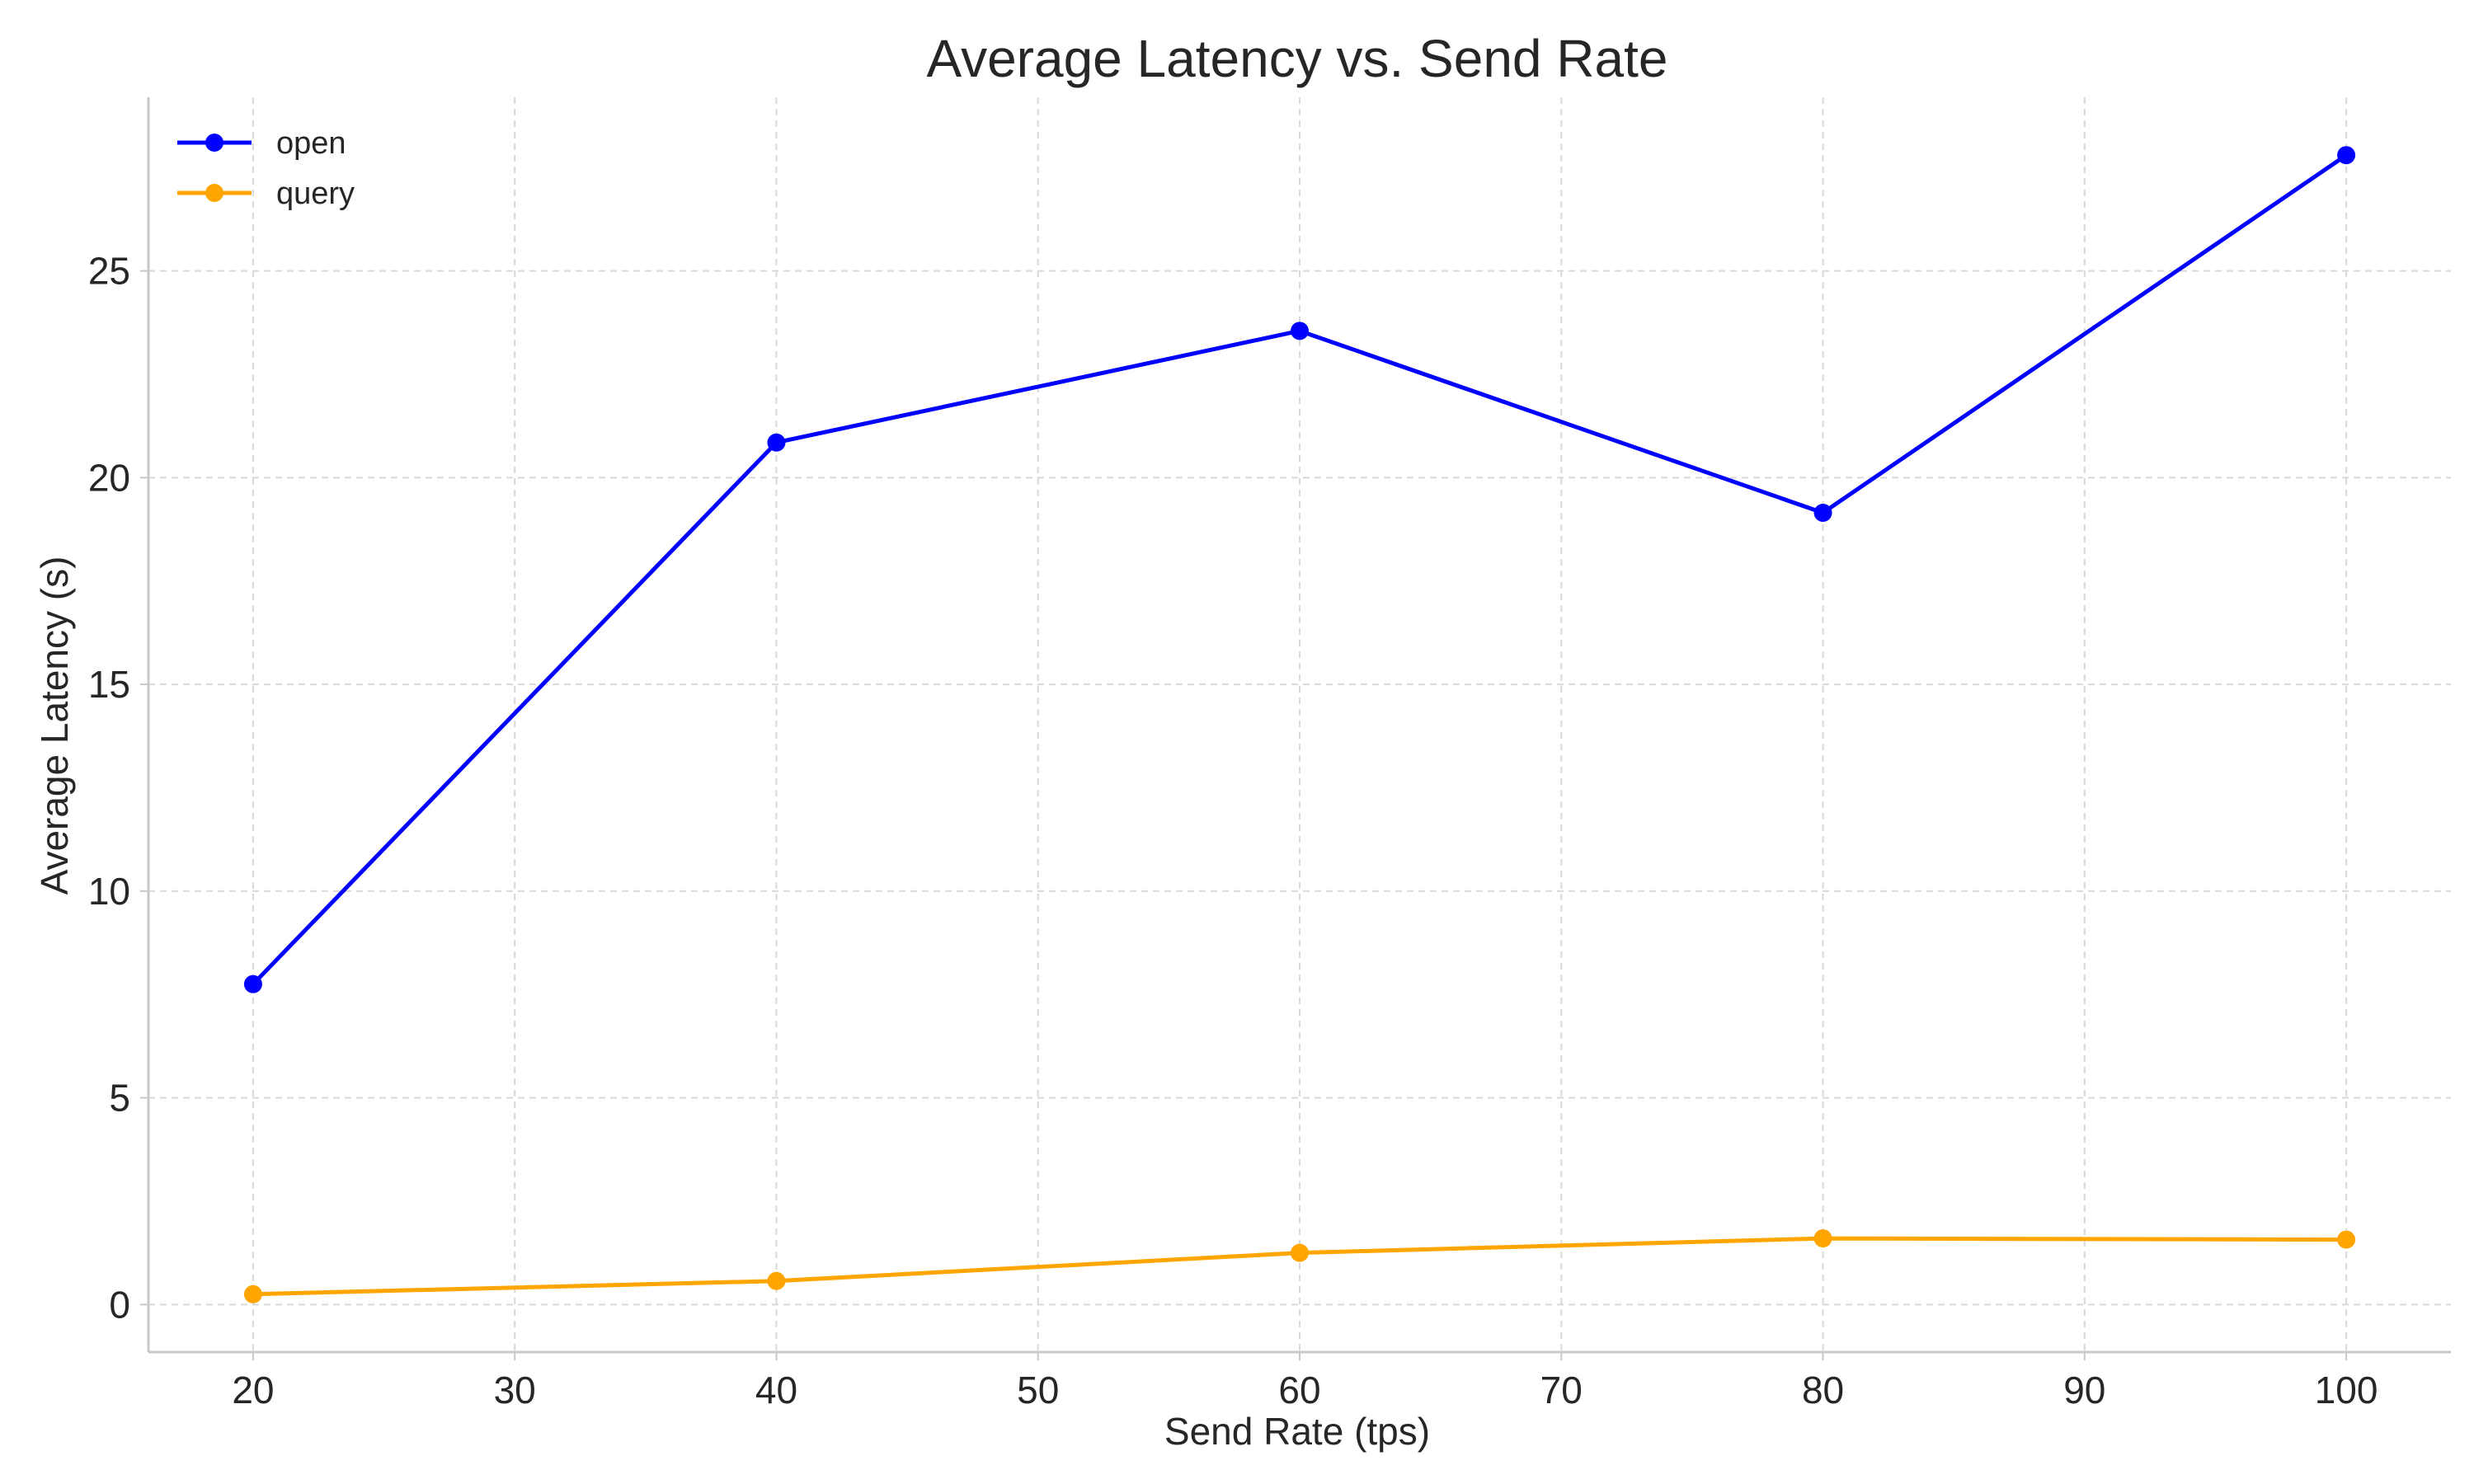  What do you see at coordinates (54, 725) in the screenshot?
I see `y-axis-label: Average Latency (s)` at bounding box center [54, 725].